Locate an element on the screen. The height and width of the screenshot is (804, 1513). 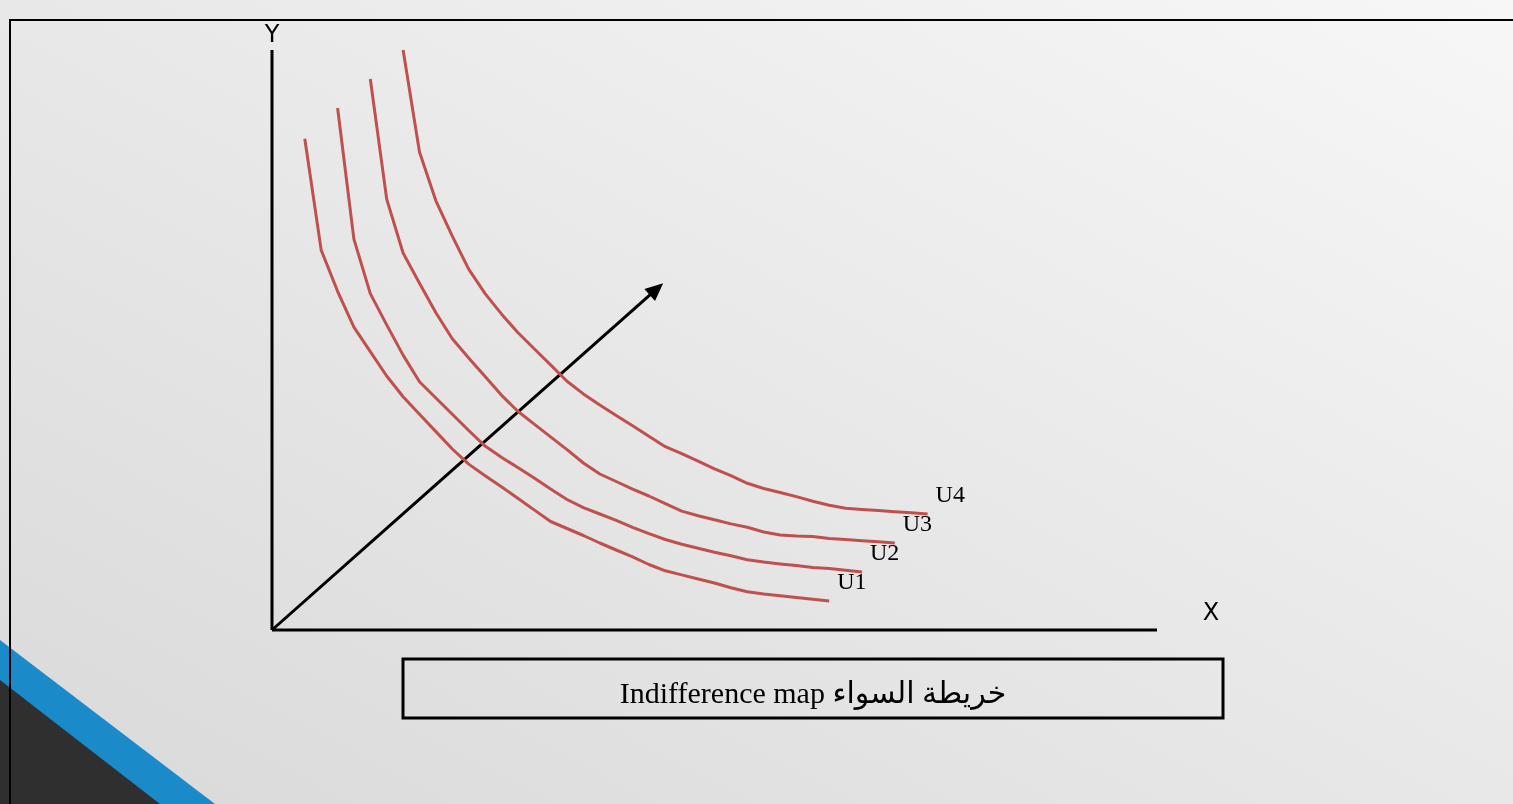
xlabel: X is located at coordinates (1211, 612).